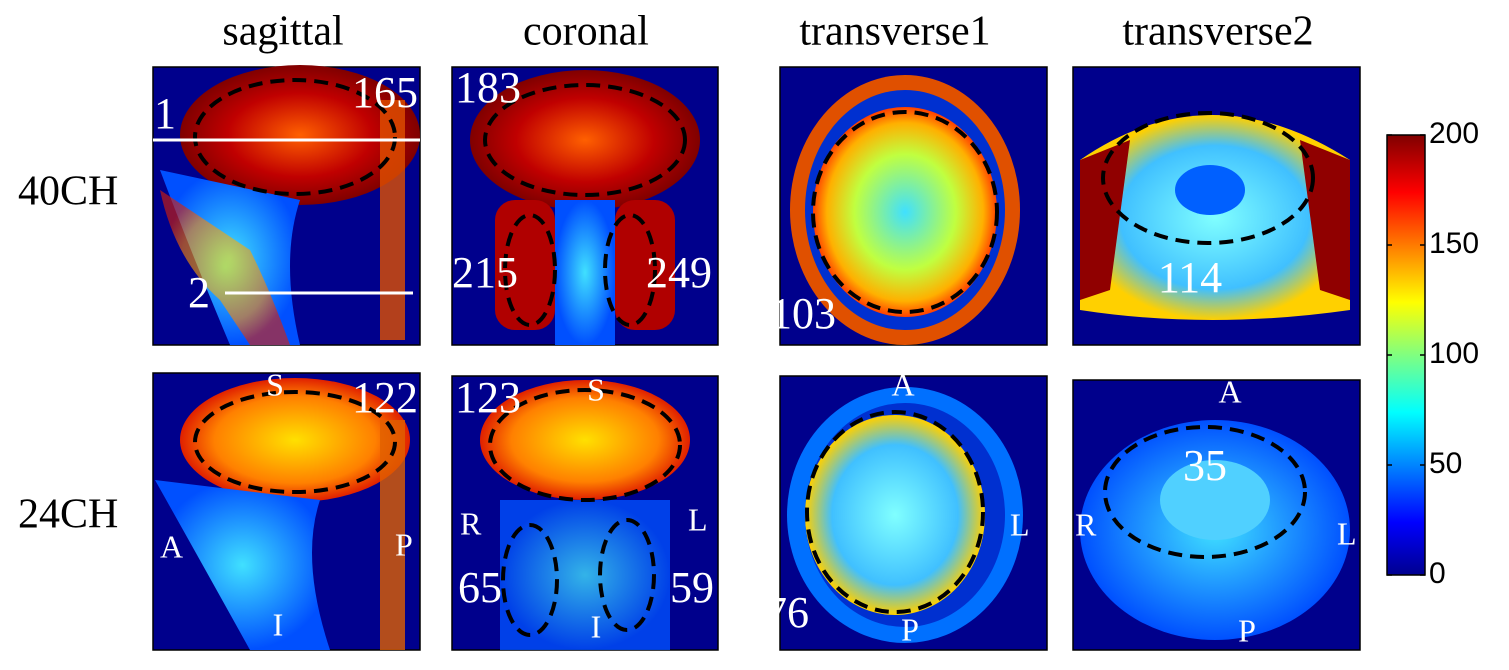  Describe the element at coordinates (282, 32) in the screenshot. I see `column-title: sagittal` at that location.